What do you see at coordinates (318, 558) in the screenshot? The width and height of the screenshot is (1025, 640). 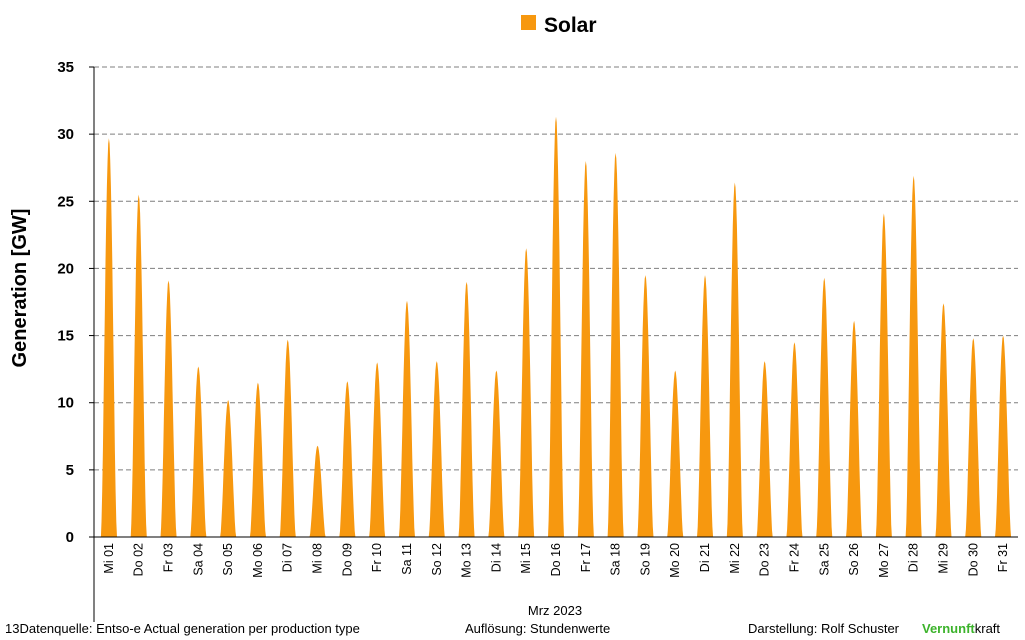 I see `x-tick-label: Mi 08` at bounding box center [318, 558].